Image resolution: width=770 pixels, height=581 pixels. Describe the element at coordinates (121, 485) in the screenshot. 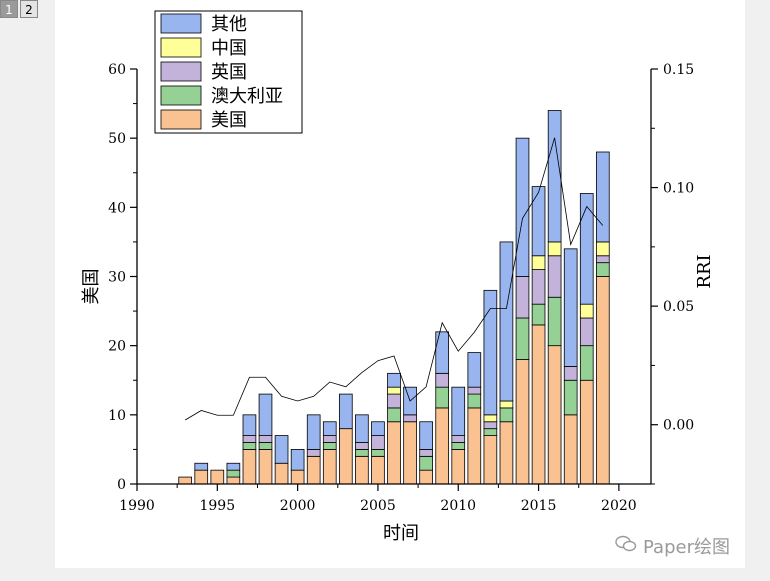

I see `y-tick-label-0: 0` at that location.